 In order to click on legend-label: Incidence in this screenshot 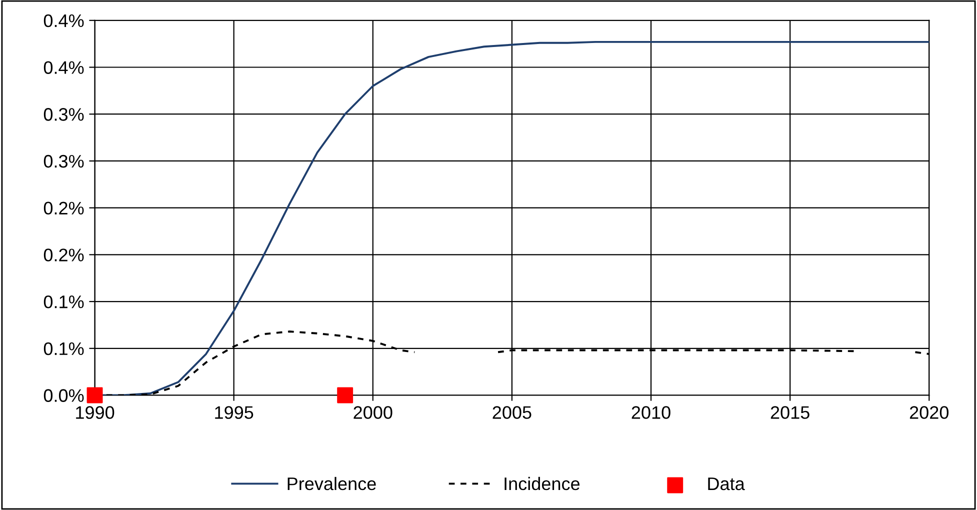, I will do `click(542, 483)`.